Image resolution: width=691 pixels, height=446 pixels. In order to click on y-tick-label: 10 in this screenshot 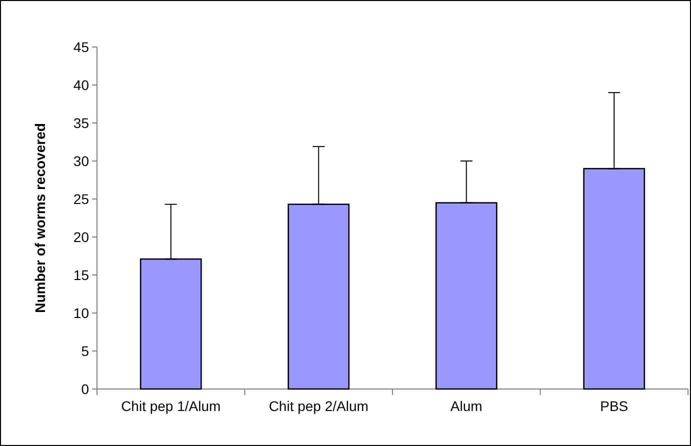, I will do `click(81, 312)`.